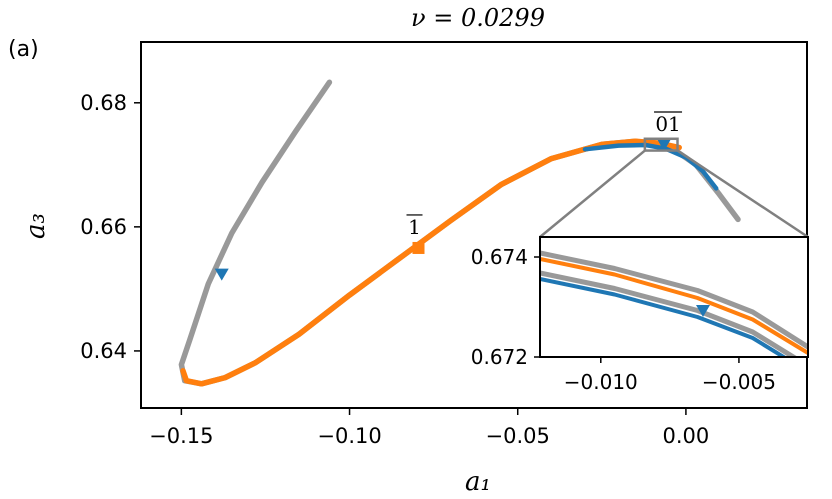  What do you see at coordinates (414, 227) in the screenshot?
I see `marker-label-1: 1` at bounding box center [414, 227].